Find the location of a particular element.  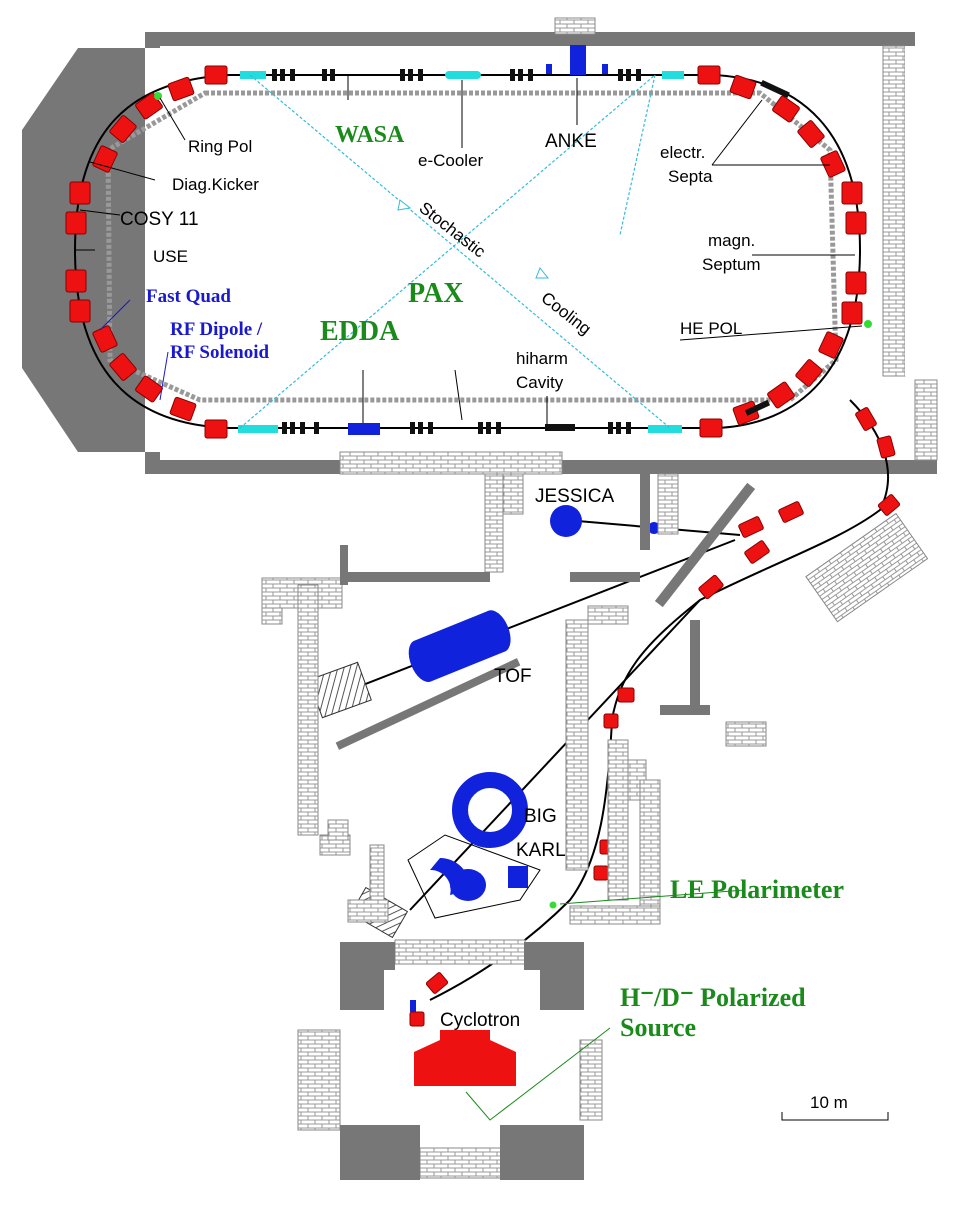

stochastic-cooling-lines is located at coordinates (455, 251).